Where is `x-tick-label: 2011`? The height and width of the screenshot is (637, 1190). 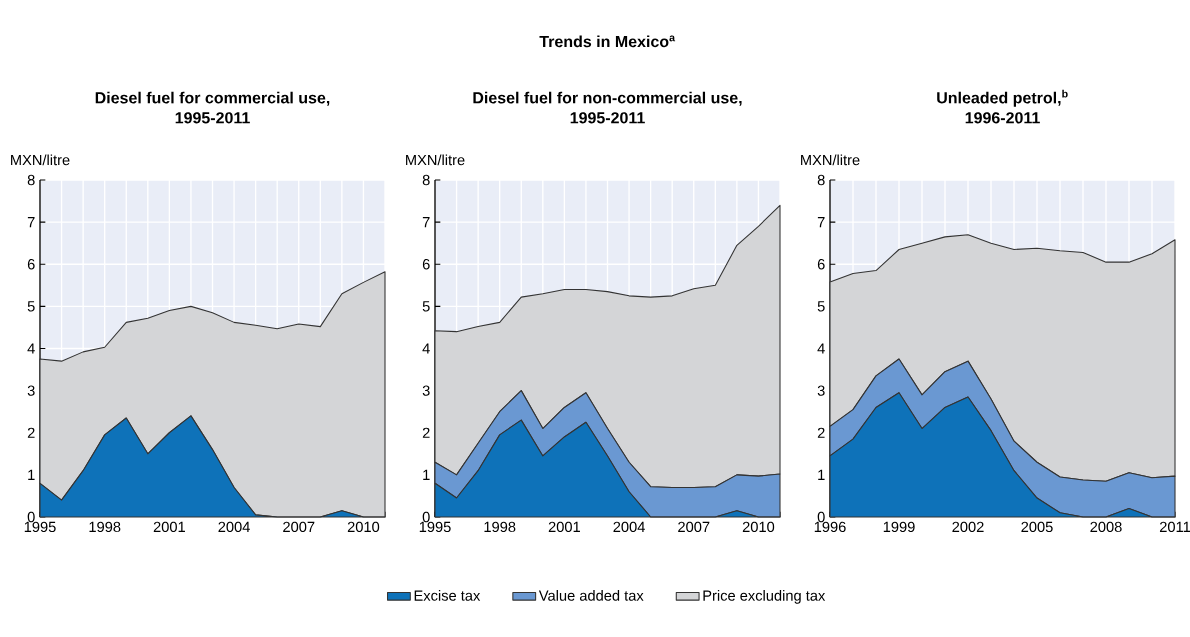
x-tick-label: 2011 is located at coordinates (1174, 527).